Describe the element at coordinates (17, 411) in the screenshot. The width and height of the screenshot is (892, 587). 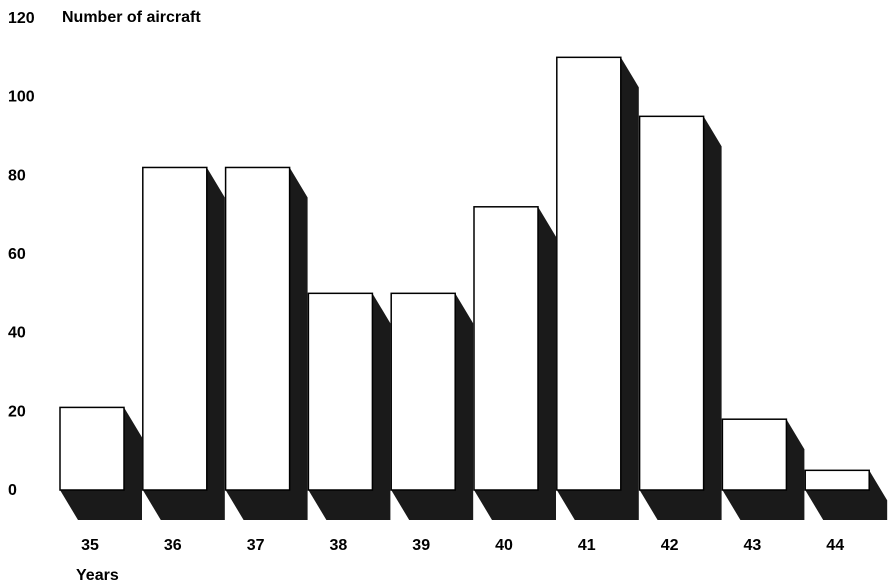
I see `y-tick-label: 20` at that location.